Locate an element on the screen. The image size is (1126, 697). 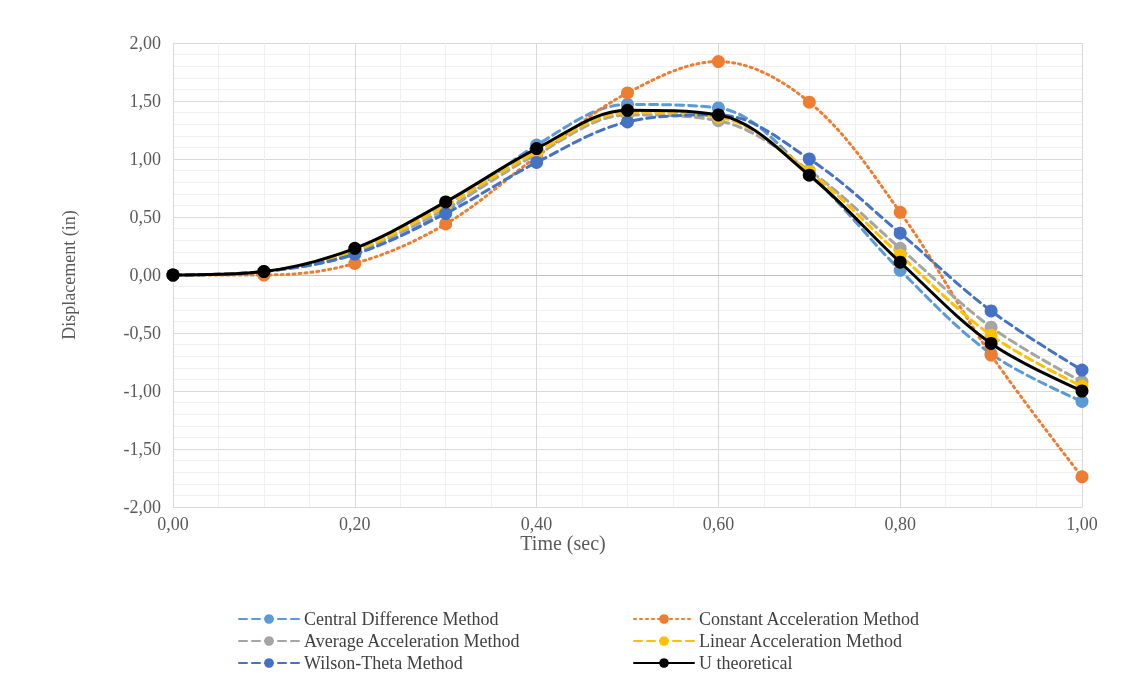
legend-label: Average Acceleration Method is located at coordinates (412, 641).